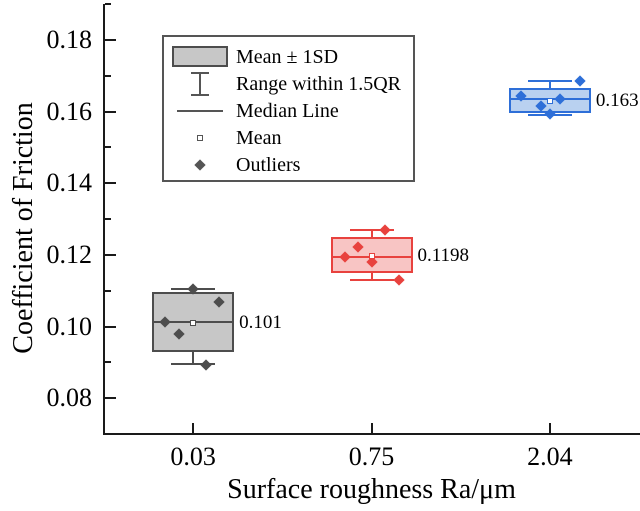  Describe the element at coordinates (550, 456) in the screenshot. I see `x-tick-label: 2.04` at that location.